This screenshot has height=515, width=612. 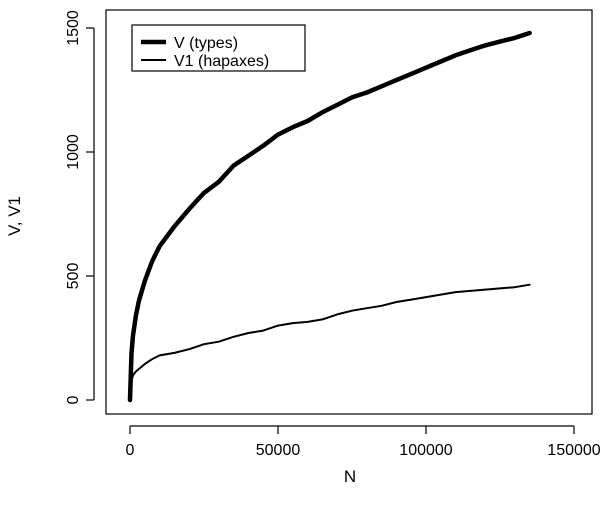 I want to click on x-tick-label-1: 50000, so click(x=278, y=450).